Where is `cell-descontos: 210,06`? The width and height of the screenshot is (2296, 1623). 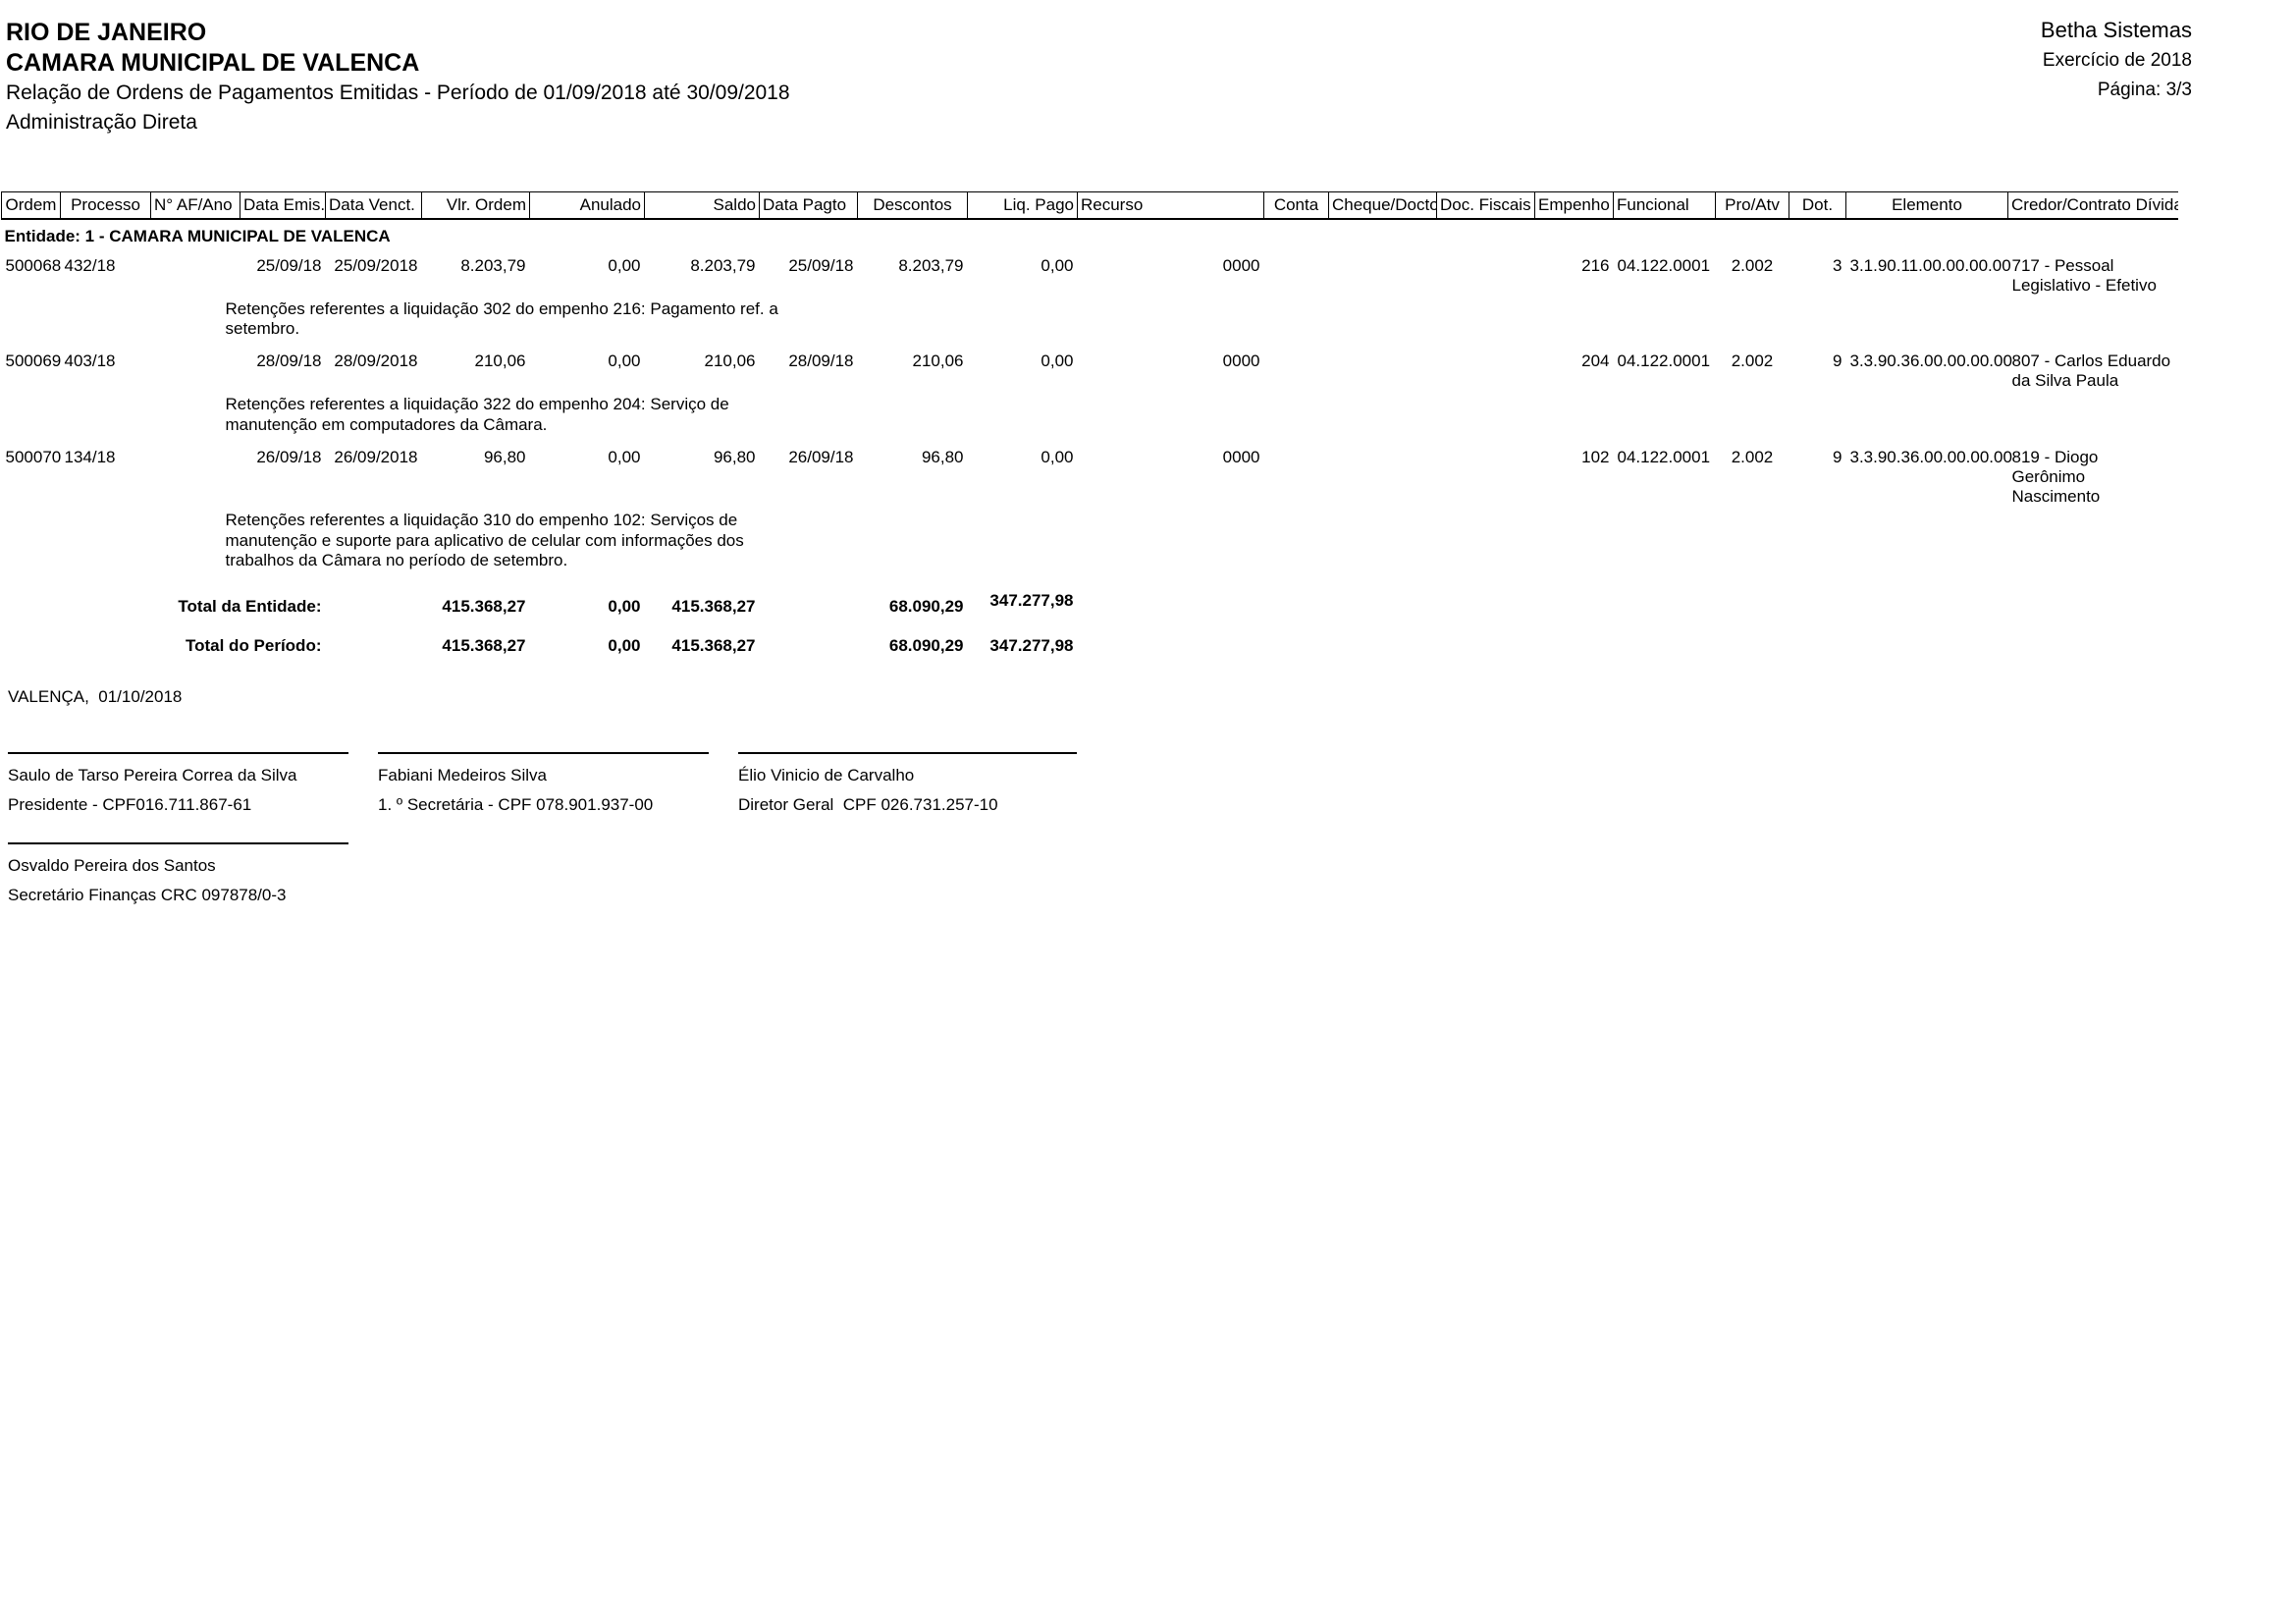
cell-descontos: 210,06 is located at coordinates (938, 361).